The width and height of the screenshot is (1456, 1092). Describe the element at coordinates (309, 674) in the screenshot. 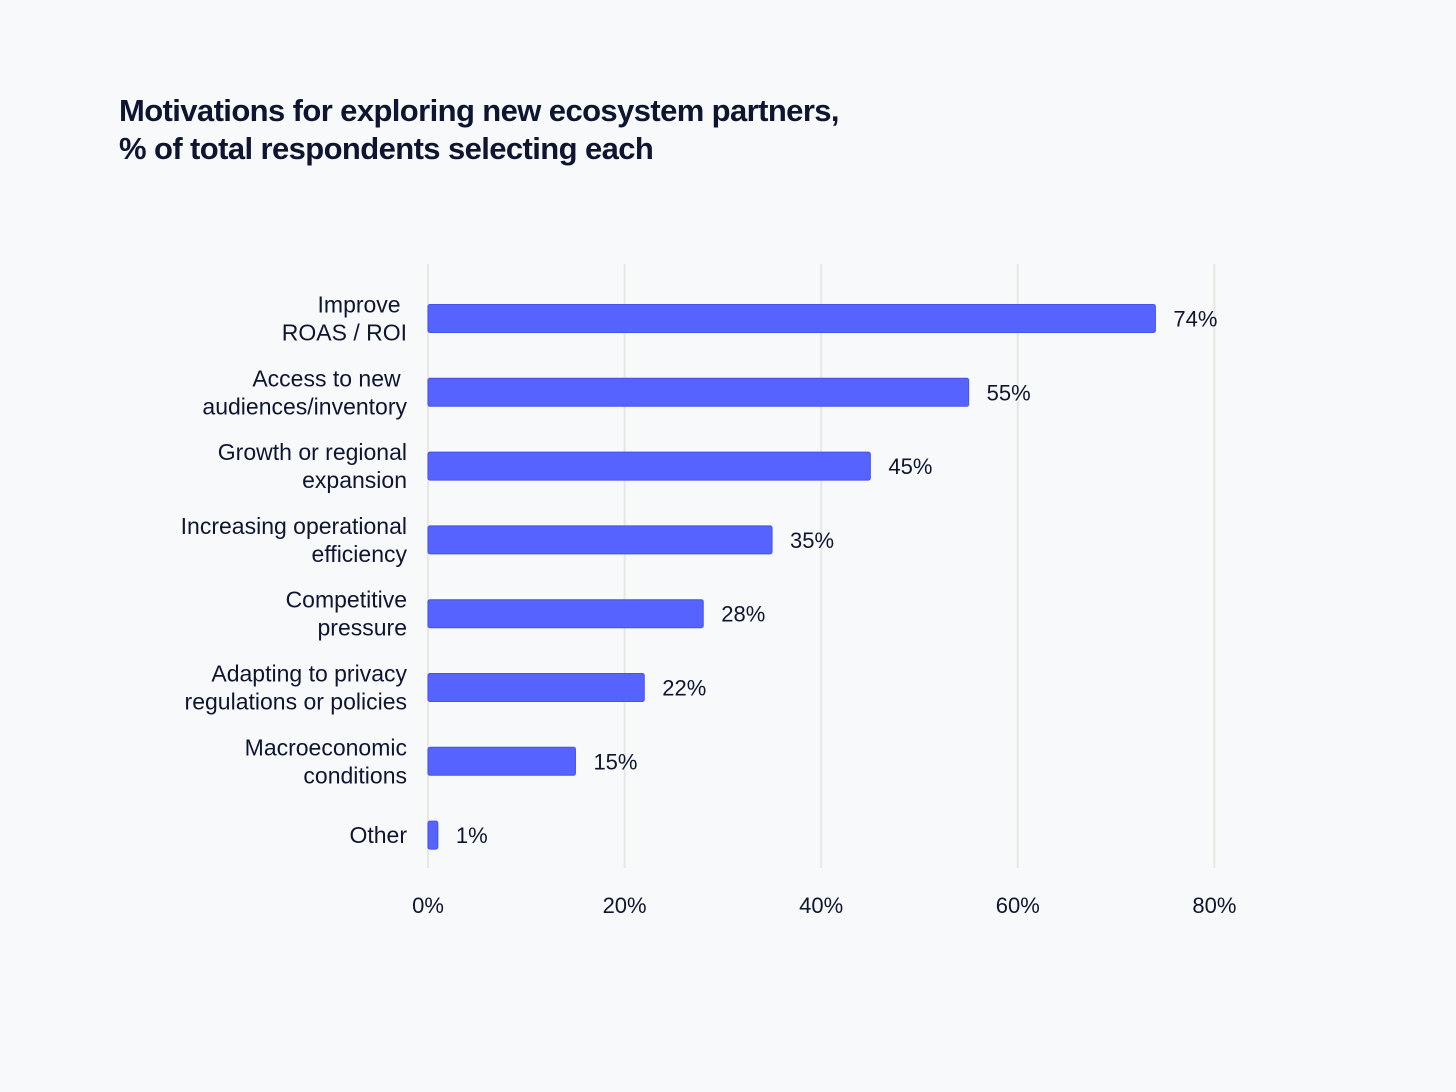

I see `category-label-line: Adapting to privacy` at that location.